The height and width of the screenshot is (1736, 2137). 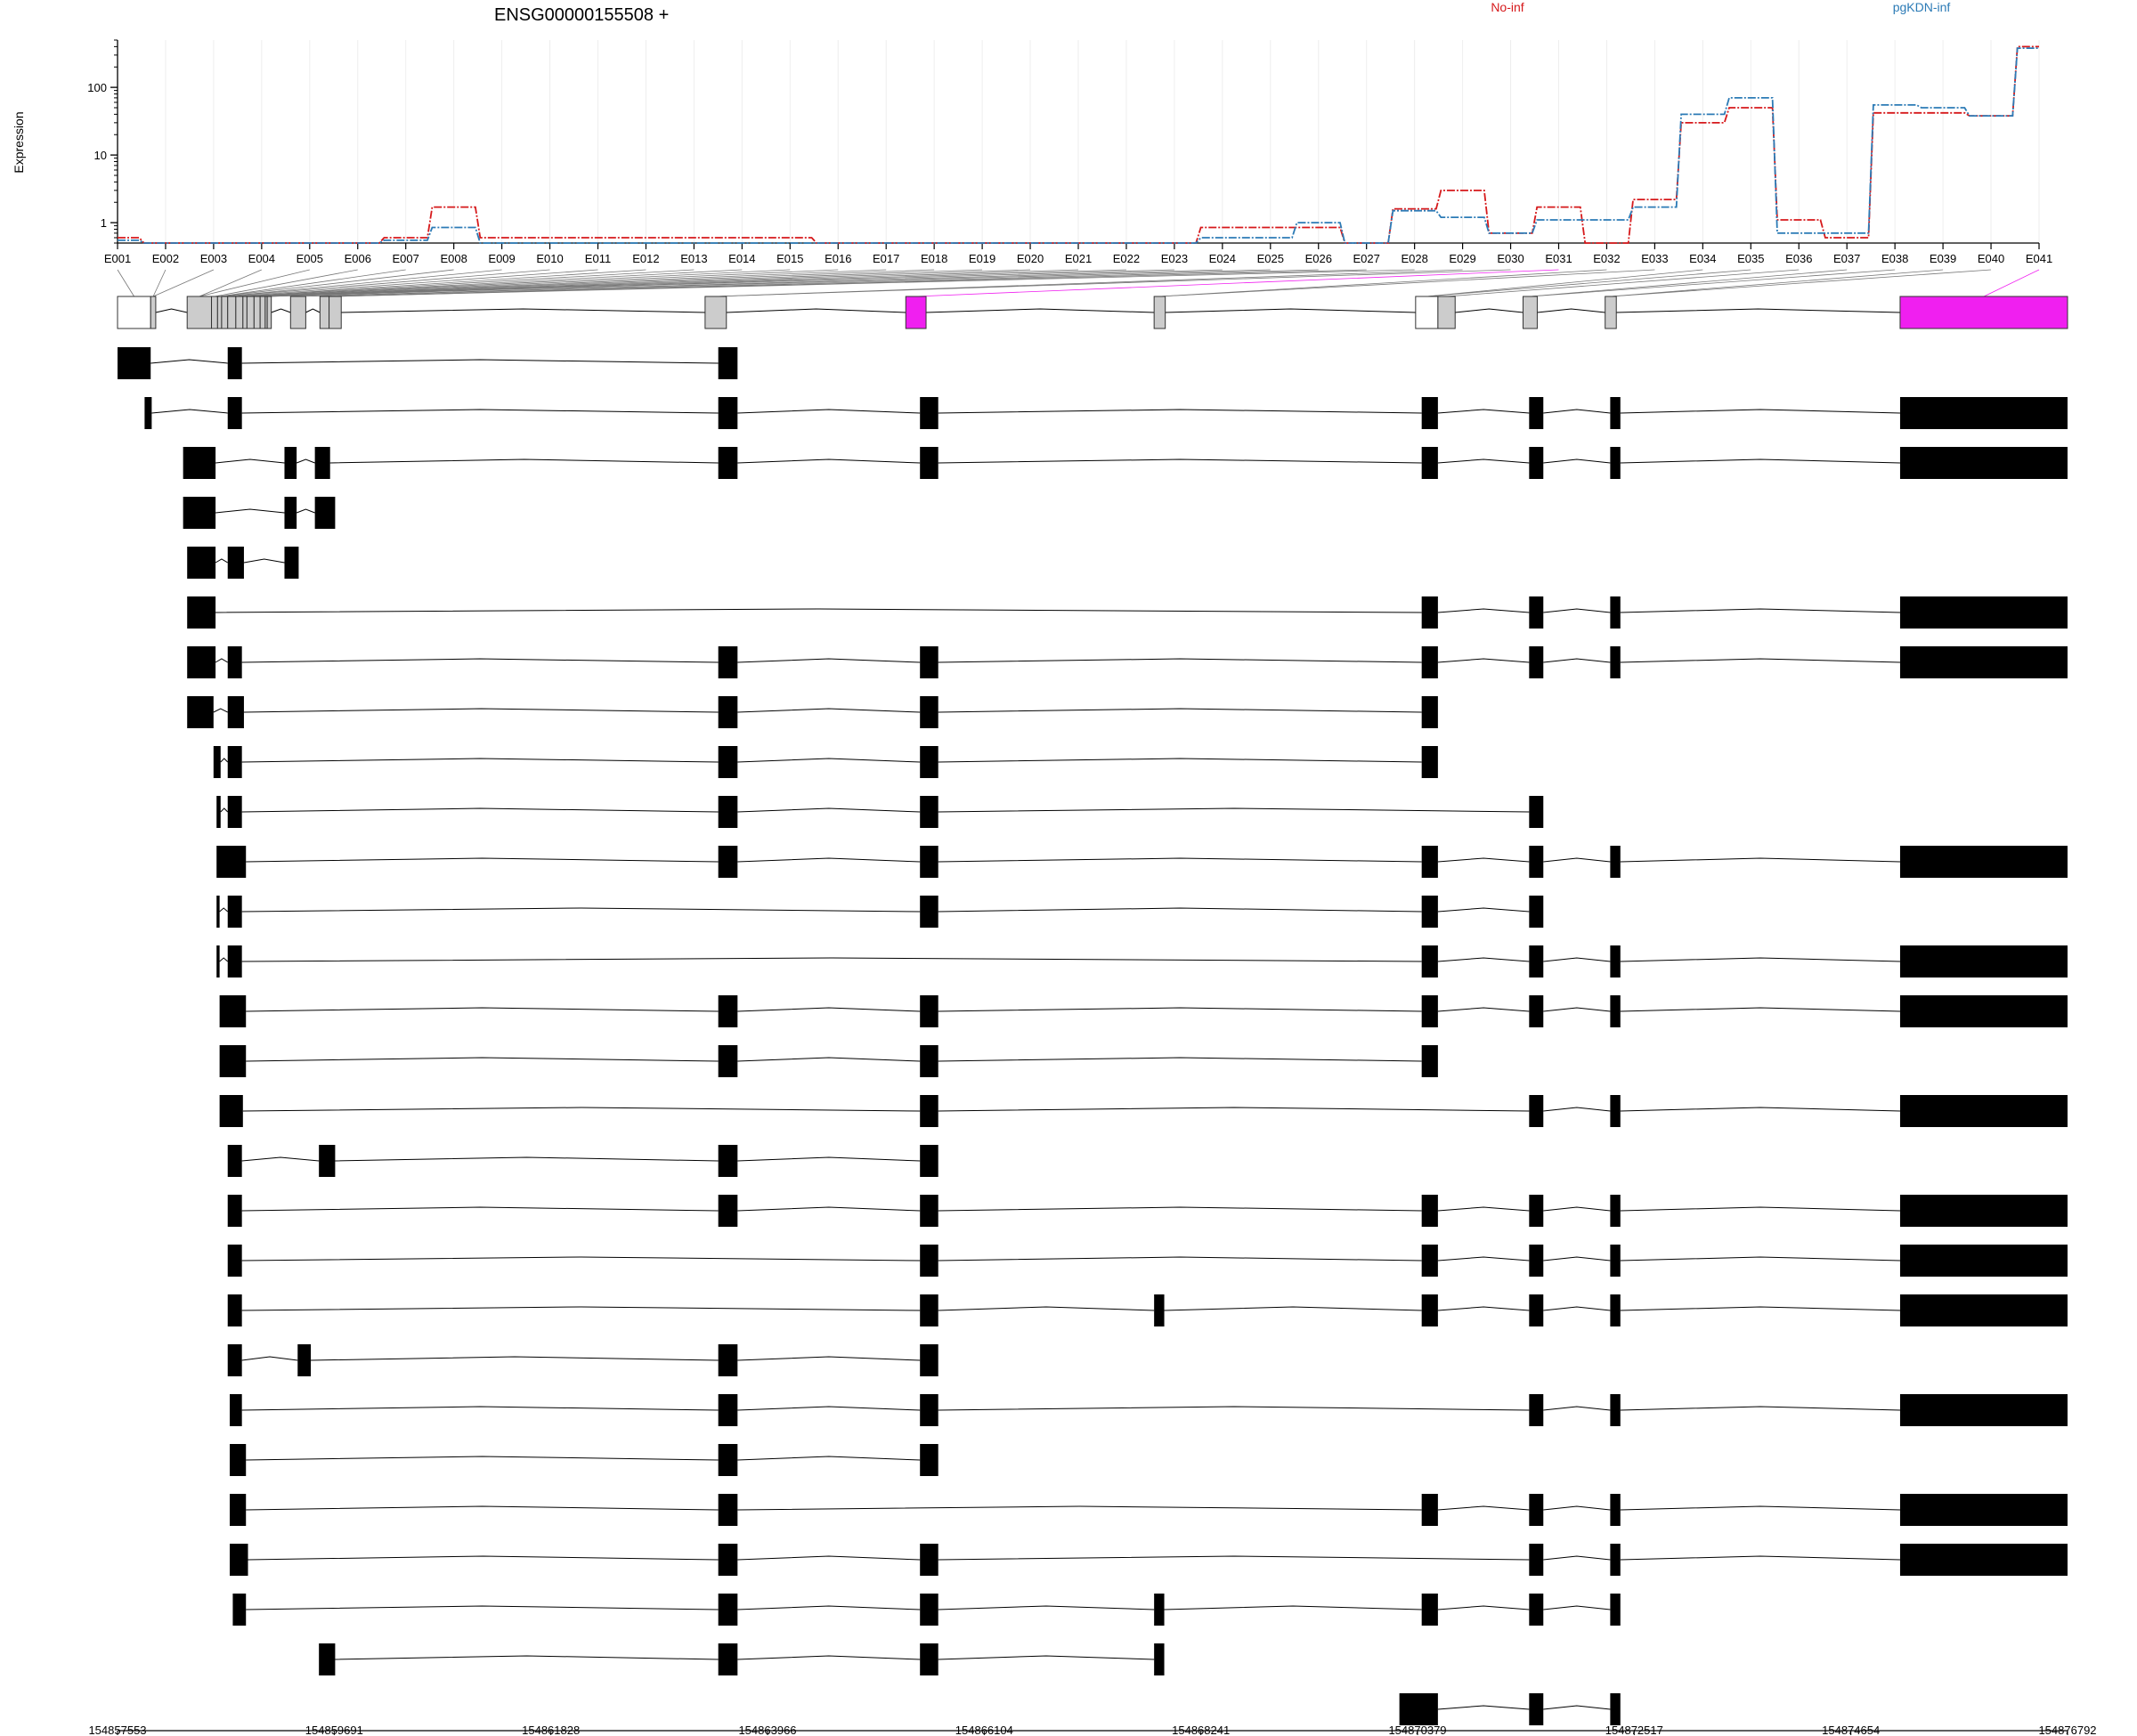 What do you see at coordinates (1851, 1730) in the screenshot?
I see `genomic-tick-label: 154874654` at bounding box center [1851, 1730].